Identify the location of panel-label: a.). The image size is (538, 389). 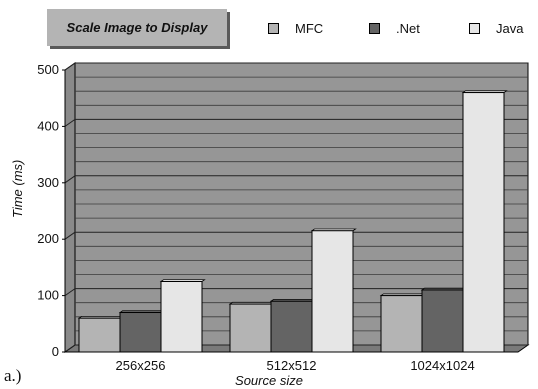
(13, 375).